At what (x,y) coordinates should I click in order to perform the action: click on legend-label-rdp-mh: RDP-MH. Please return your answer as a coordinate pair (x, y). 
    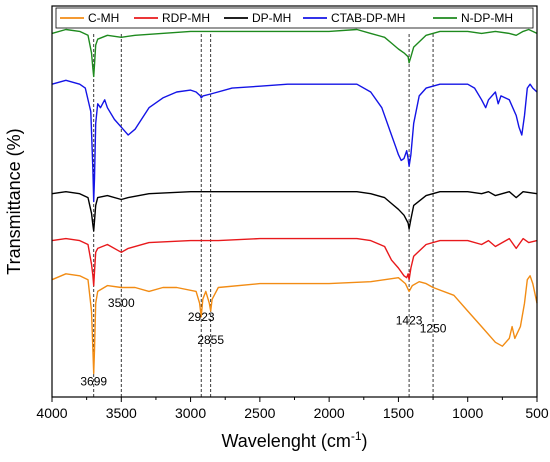
    Looking at the image, I should click on (186, 18).